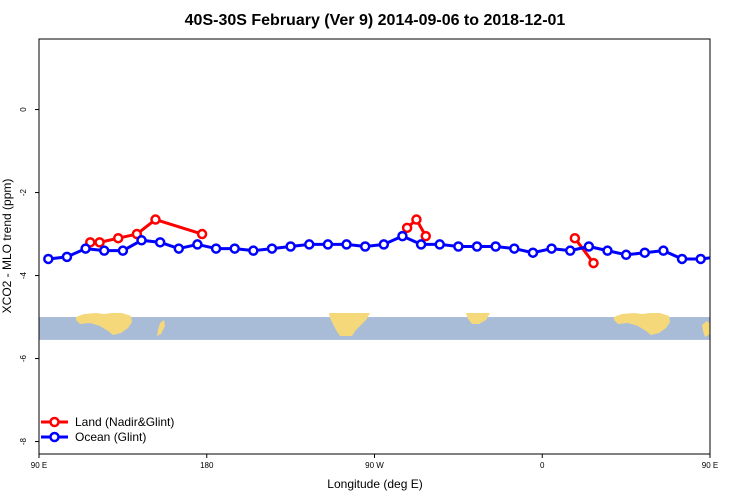 The image size is (750, 500). Describe the element at coordinates (207, 465) in the screenshot. I see `x-tick-label: 180` at that location.